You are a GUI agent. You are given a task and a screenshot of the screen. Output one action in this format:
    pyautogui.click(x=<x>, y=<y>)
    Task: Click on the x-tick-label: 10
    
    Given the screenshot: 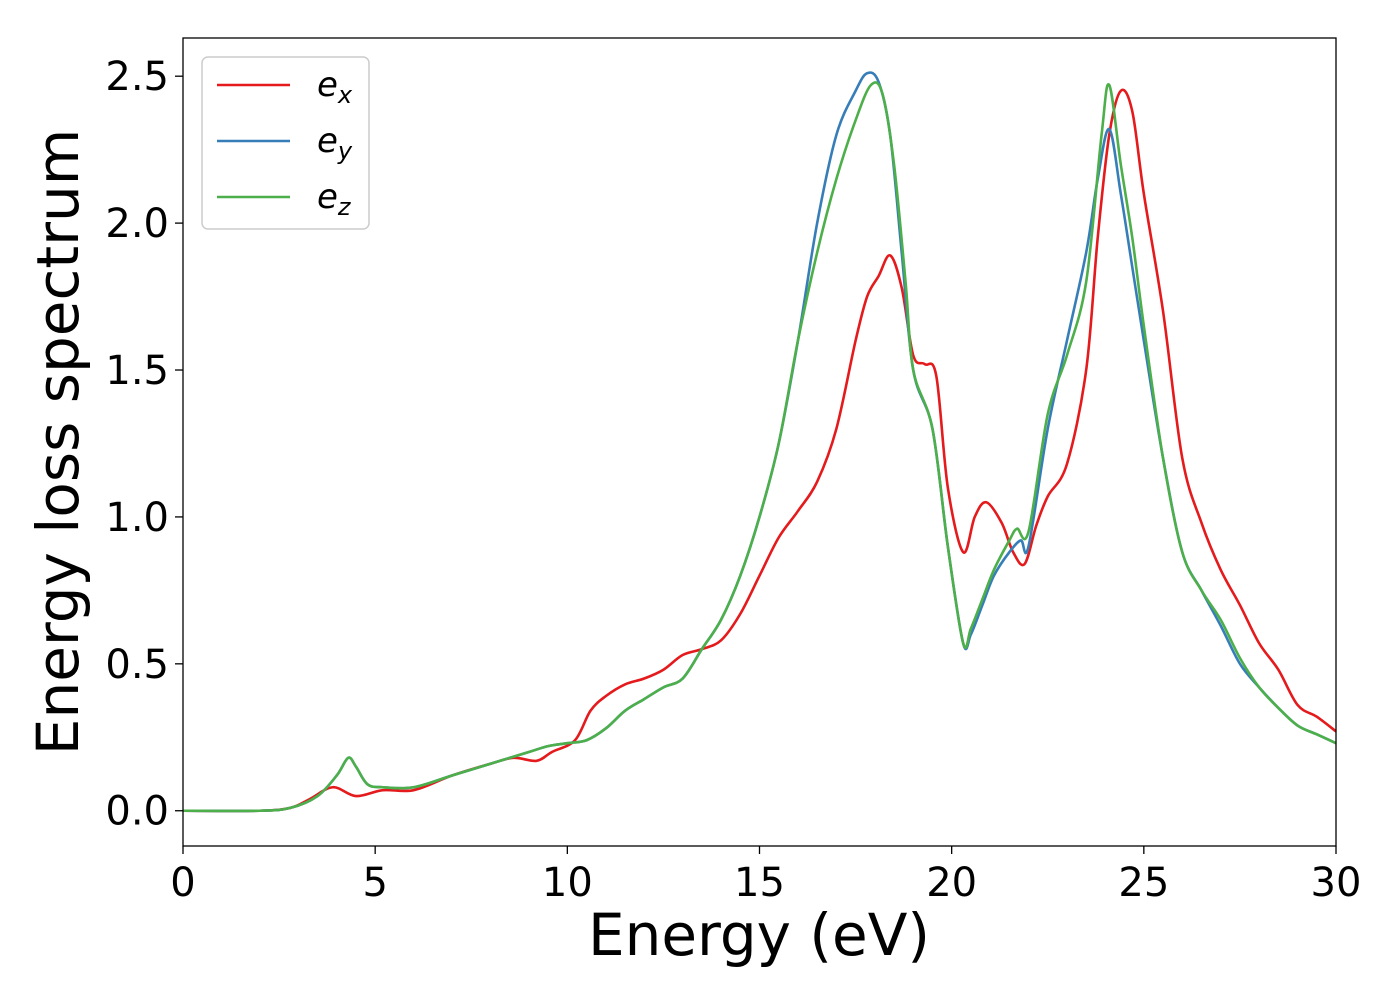 What is the action you would take?
    pyautogui.click(x=567, y=883)
    